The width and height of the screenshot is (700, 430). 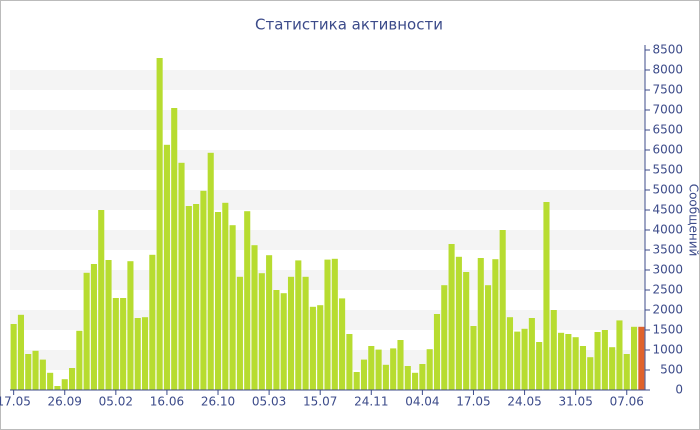 What do you see at coordinates (667, 90) in the screenshot?
I see `y-tick-label: 7500` at bounding box center [667, 90].